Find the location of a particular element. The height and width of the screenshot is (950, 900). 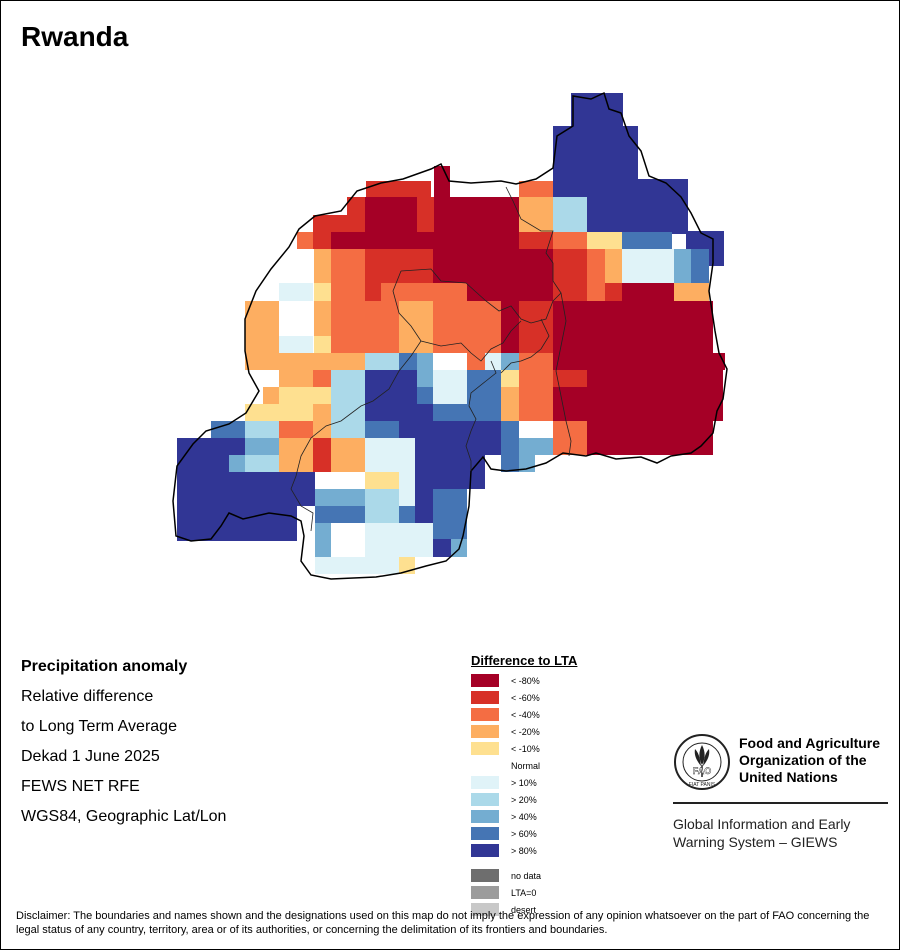

map-info-source: FEWS NET RFE is located at coordinates (80, 786).